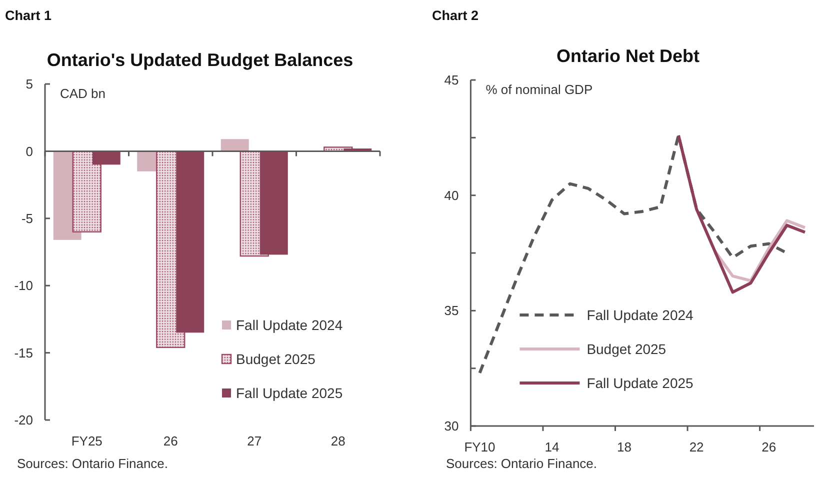 The width and height of the screenshot is (828, 483). What do you see at coordinates (23, 352) in the screenshot?
I see `y-tick-label: -15` at bounding box center [23, 352].